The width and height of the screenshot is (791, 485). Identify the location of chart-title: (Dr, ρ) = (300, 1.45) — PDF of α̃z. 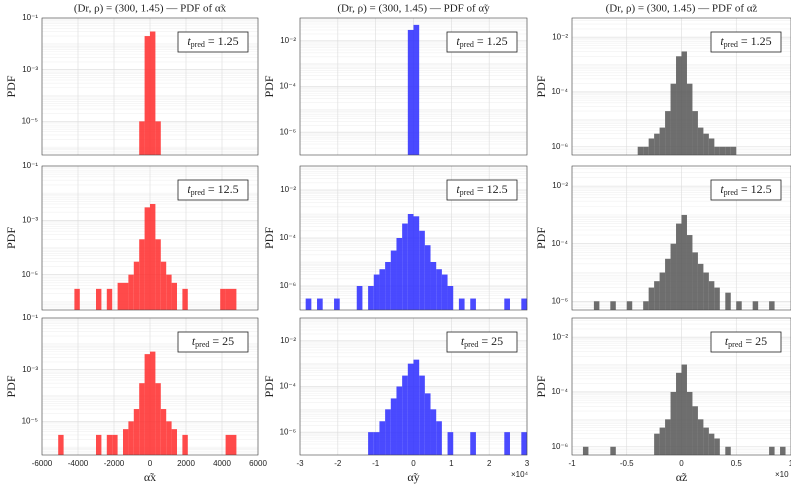
(682, 9).